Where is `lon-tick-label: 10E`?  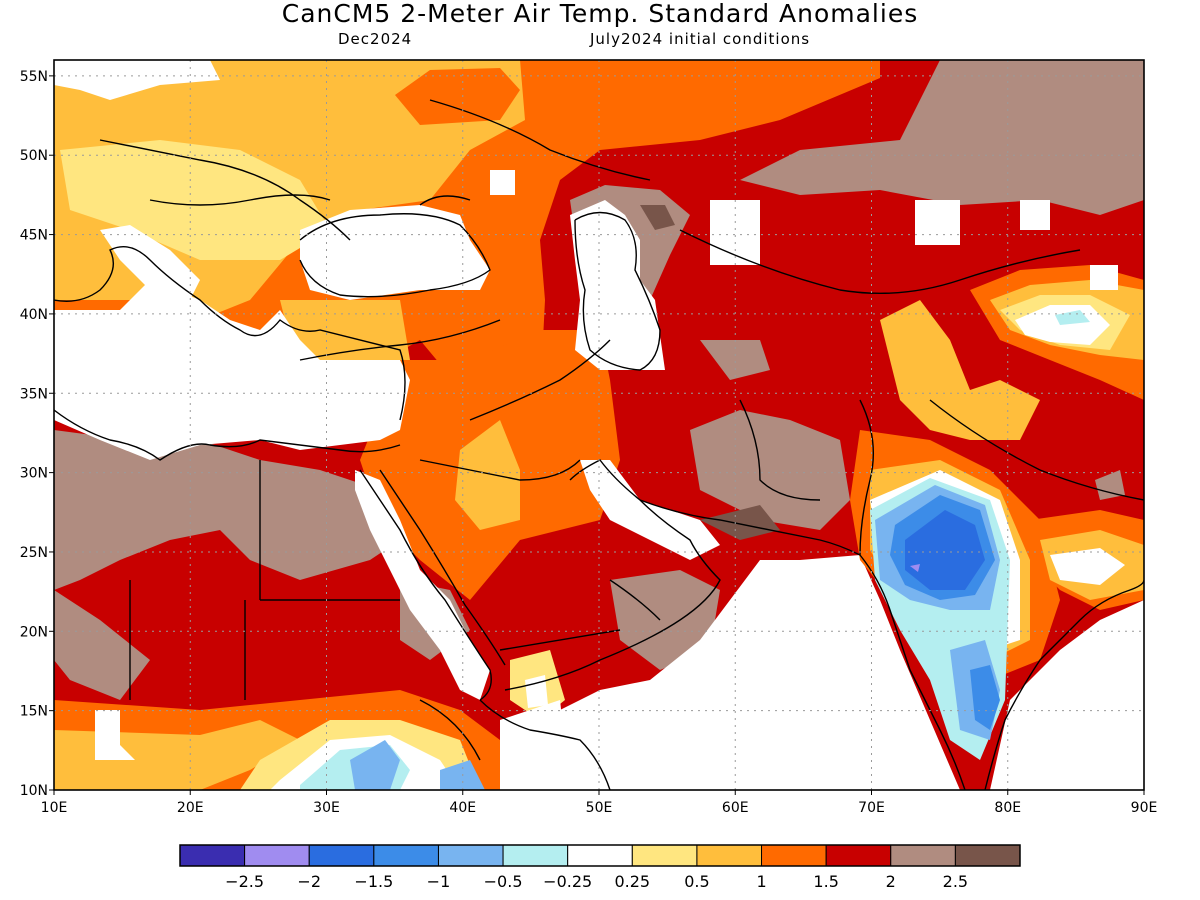
lon-tick-label: 10E is located at coordinates (54, 808).